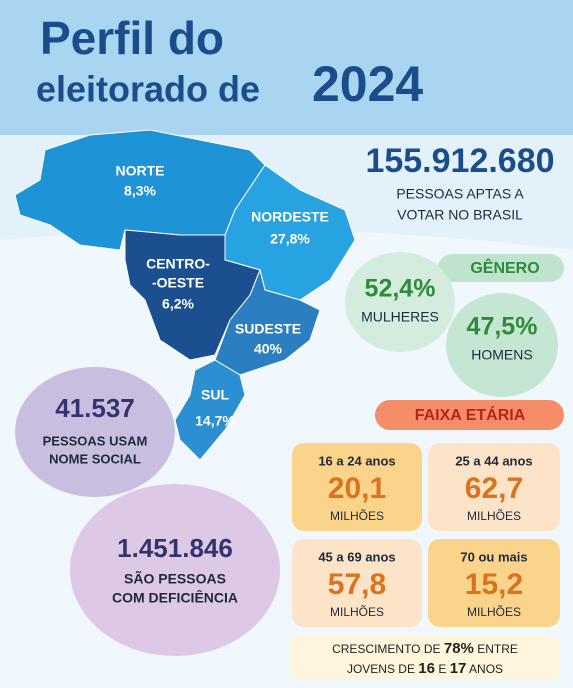 This screenshot has width=573, height=688. What do you see at coordinates (356, 460) in the screenshot?
I see `age-range: 16 a 24 anos` at bounding box center [356, 460].